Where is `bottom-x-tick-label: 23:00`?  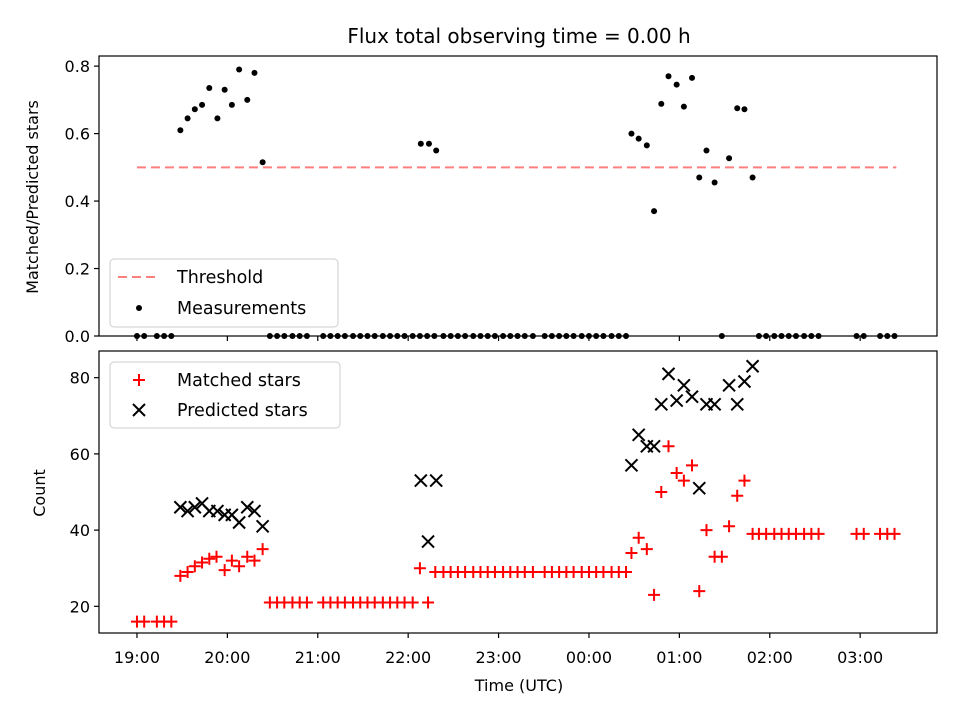 bottom-x-tick-label: 23:00 is located at coordinates (499, 657).